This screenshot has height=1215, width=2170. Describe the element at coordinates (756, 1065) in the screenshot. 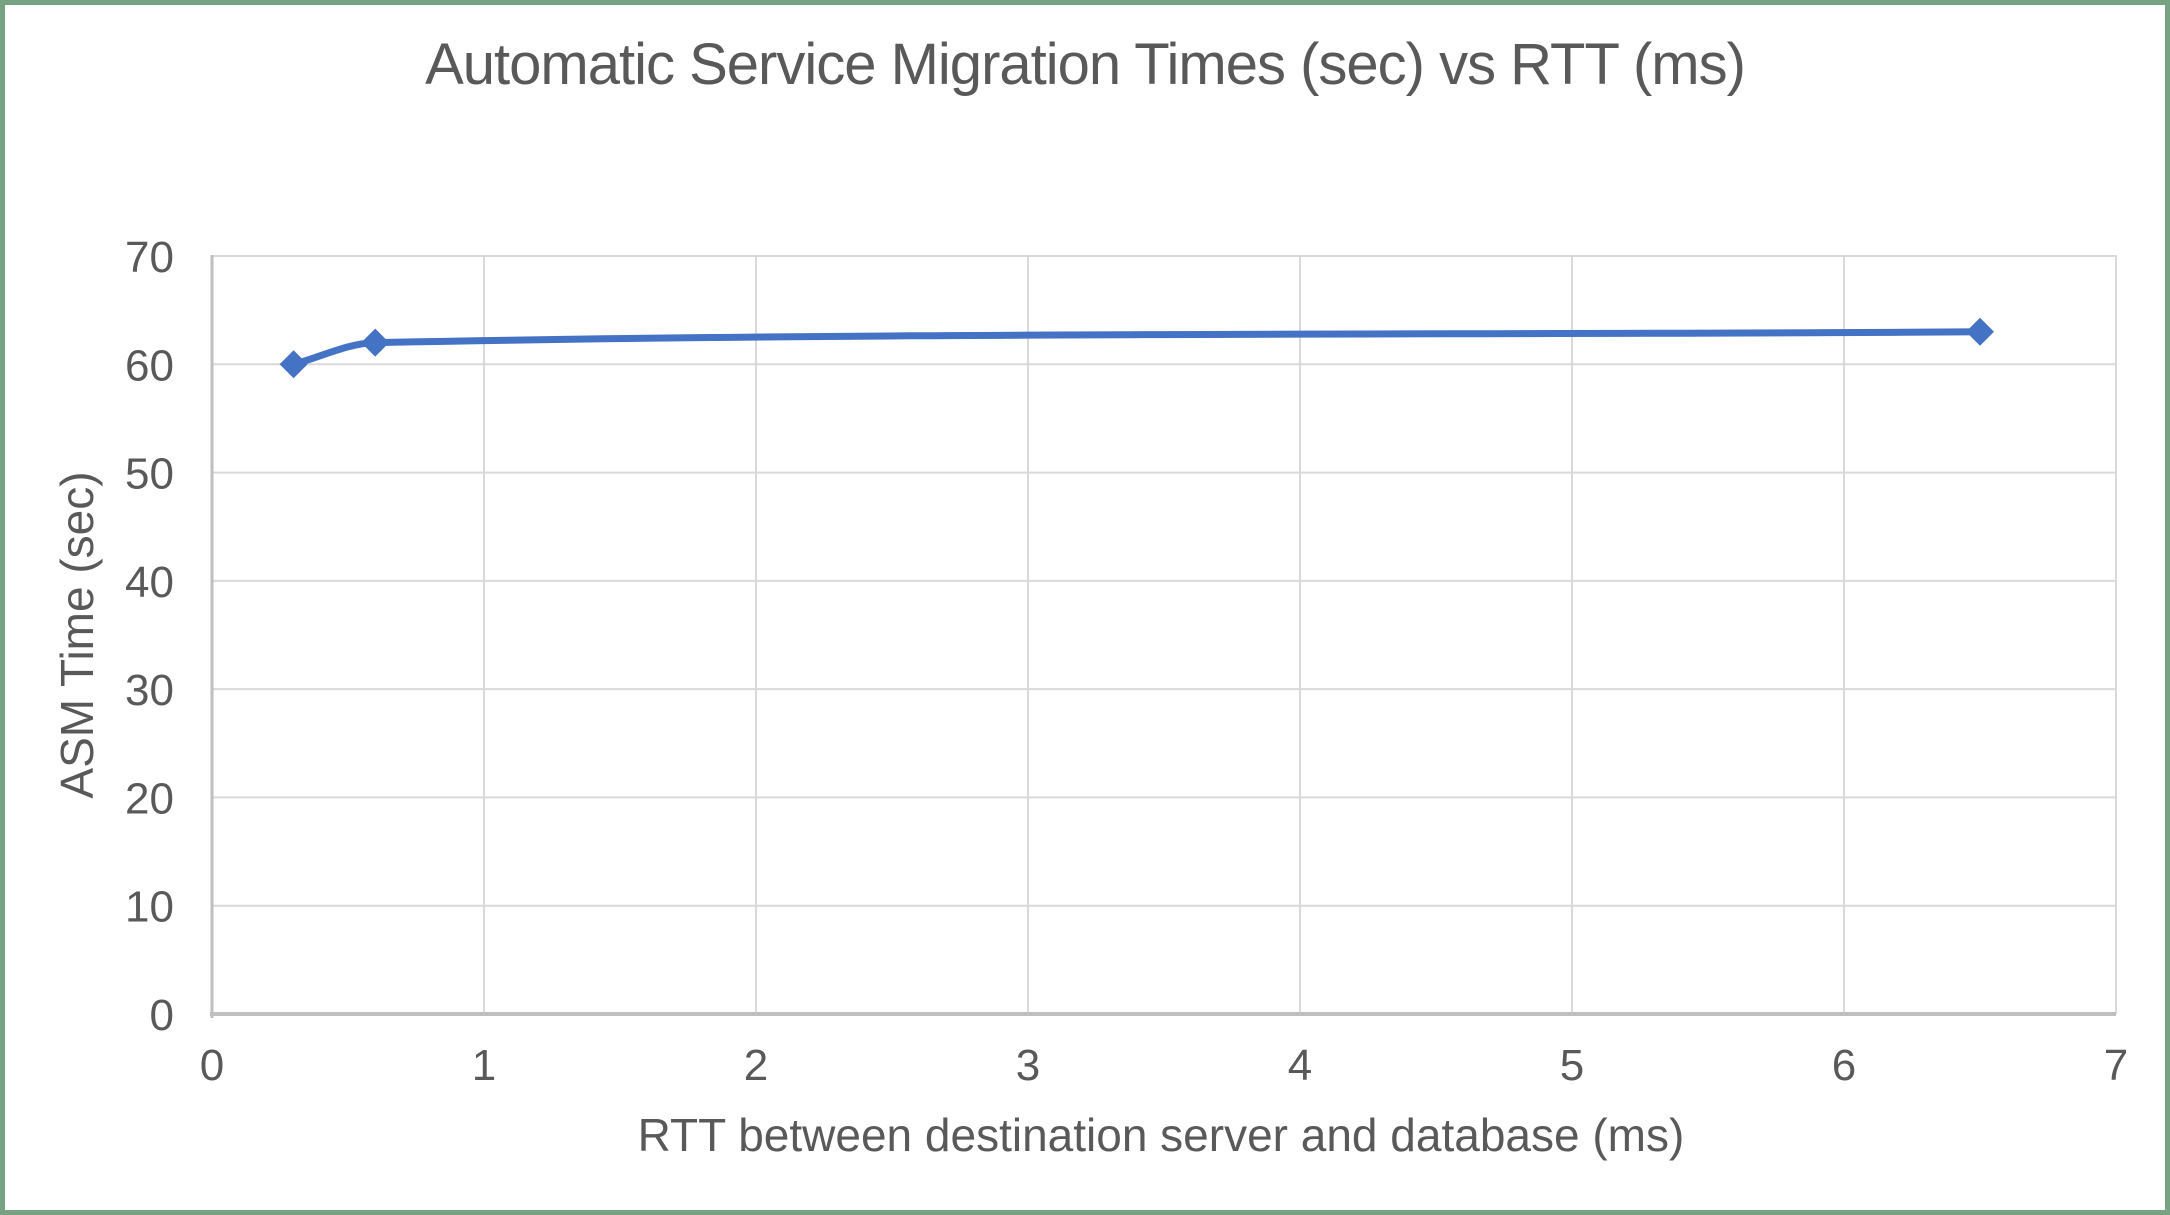

I see `x-tick-label: 2` at that location.